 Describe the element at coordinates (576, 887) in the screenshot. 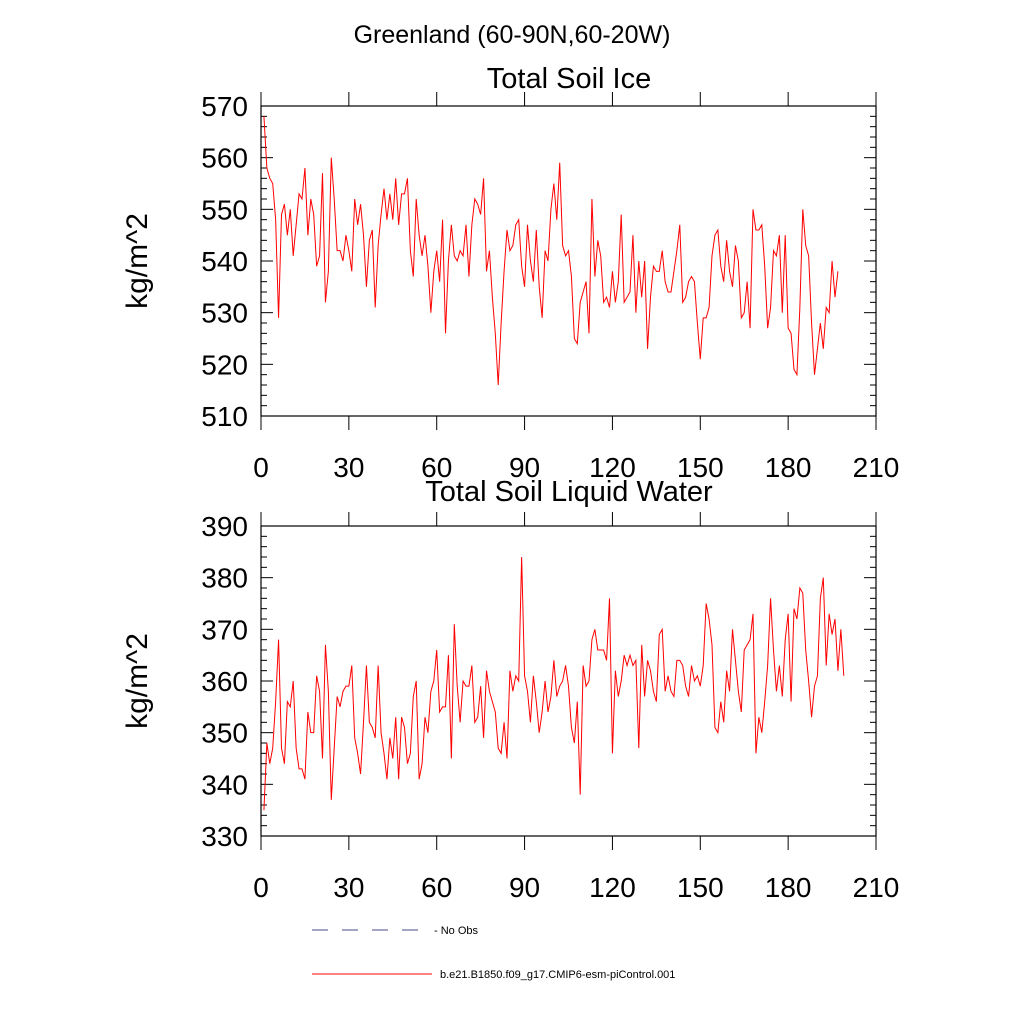

I see `x-tick-labels-soil-liquid-water: 0 30 60 90 120 150 180 210` at that location.